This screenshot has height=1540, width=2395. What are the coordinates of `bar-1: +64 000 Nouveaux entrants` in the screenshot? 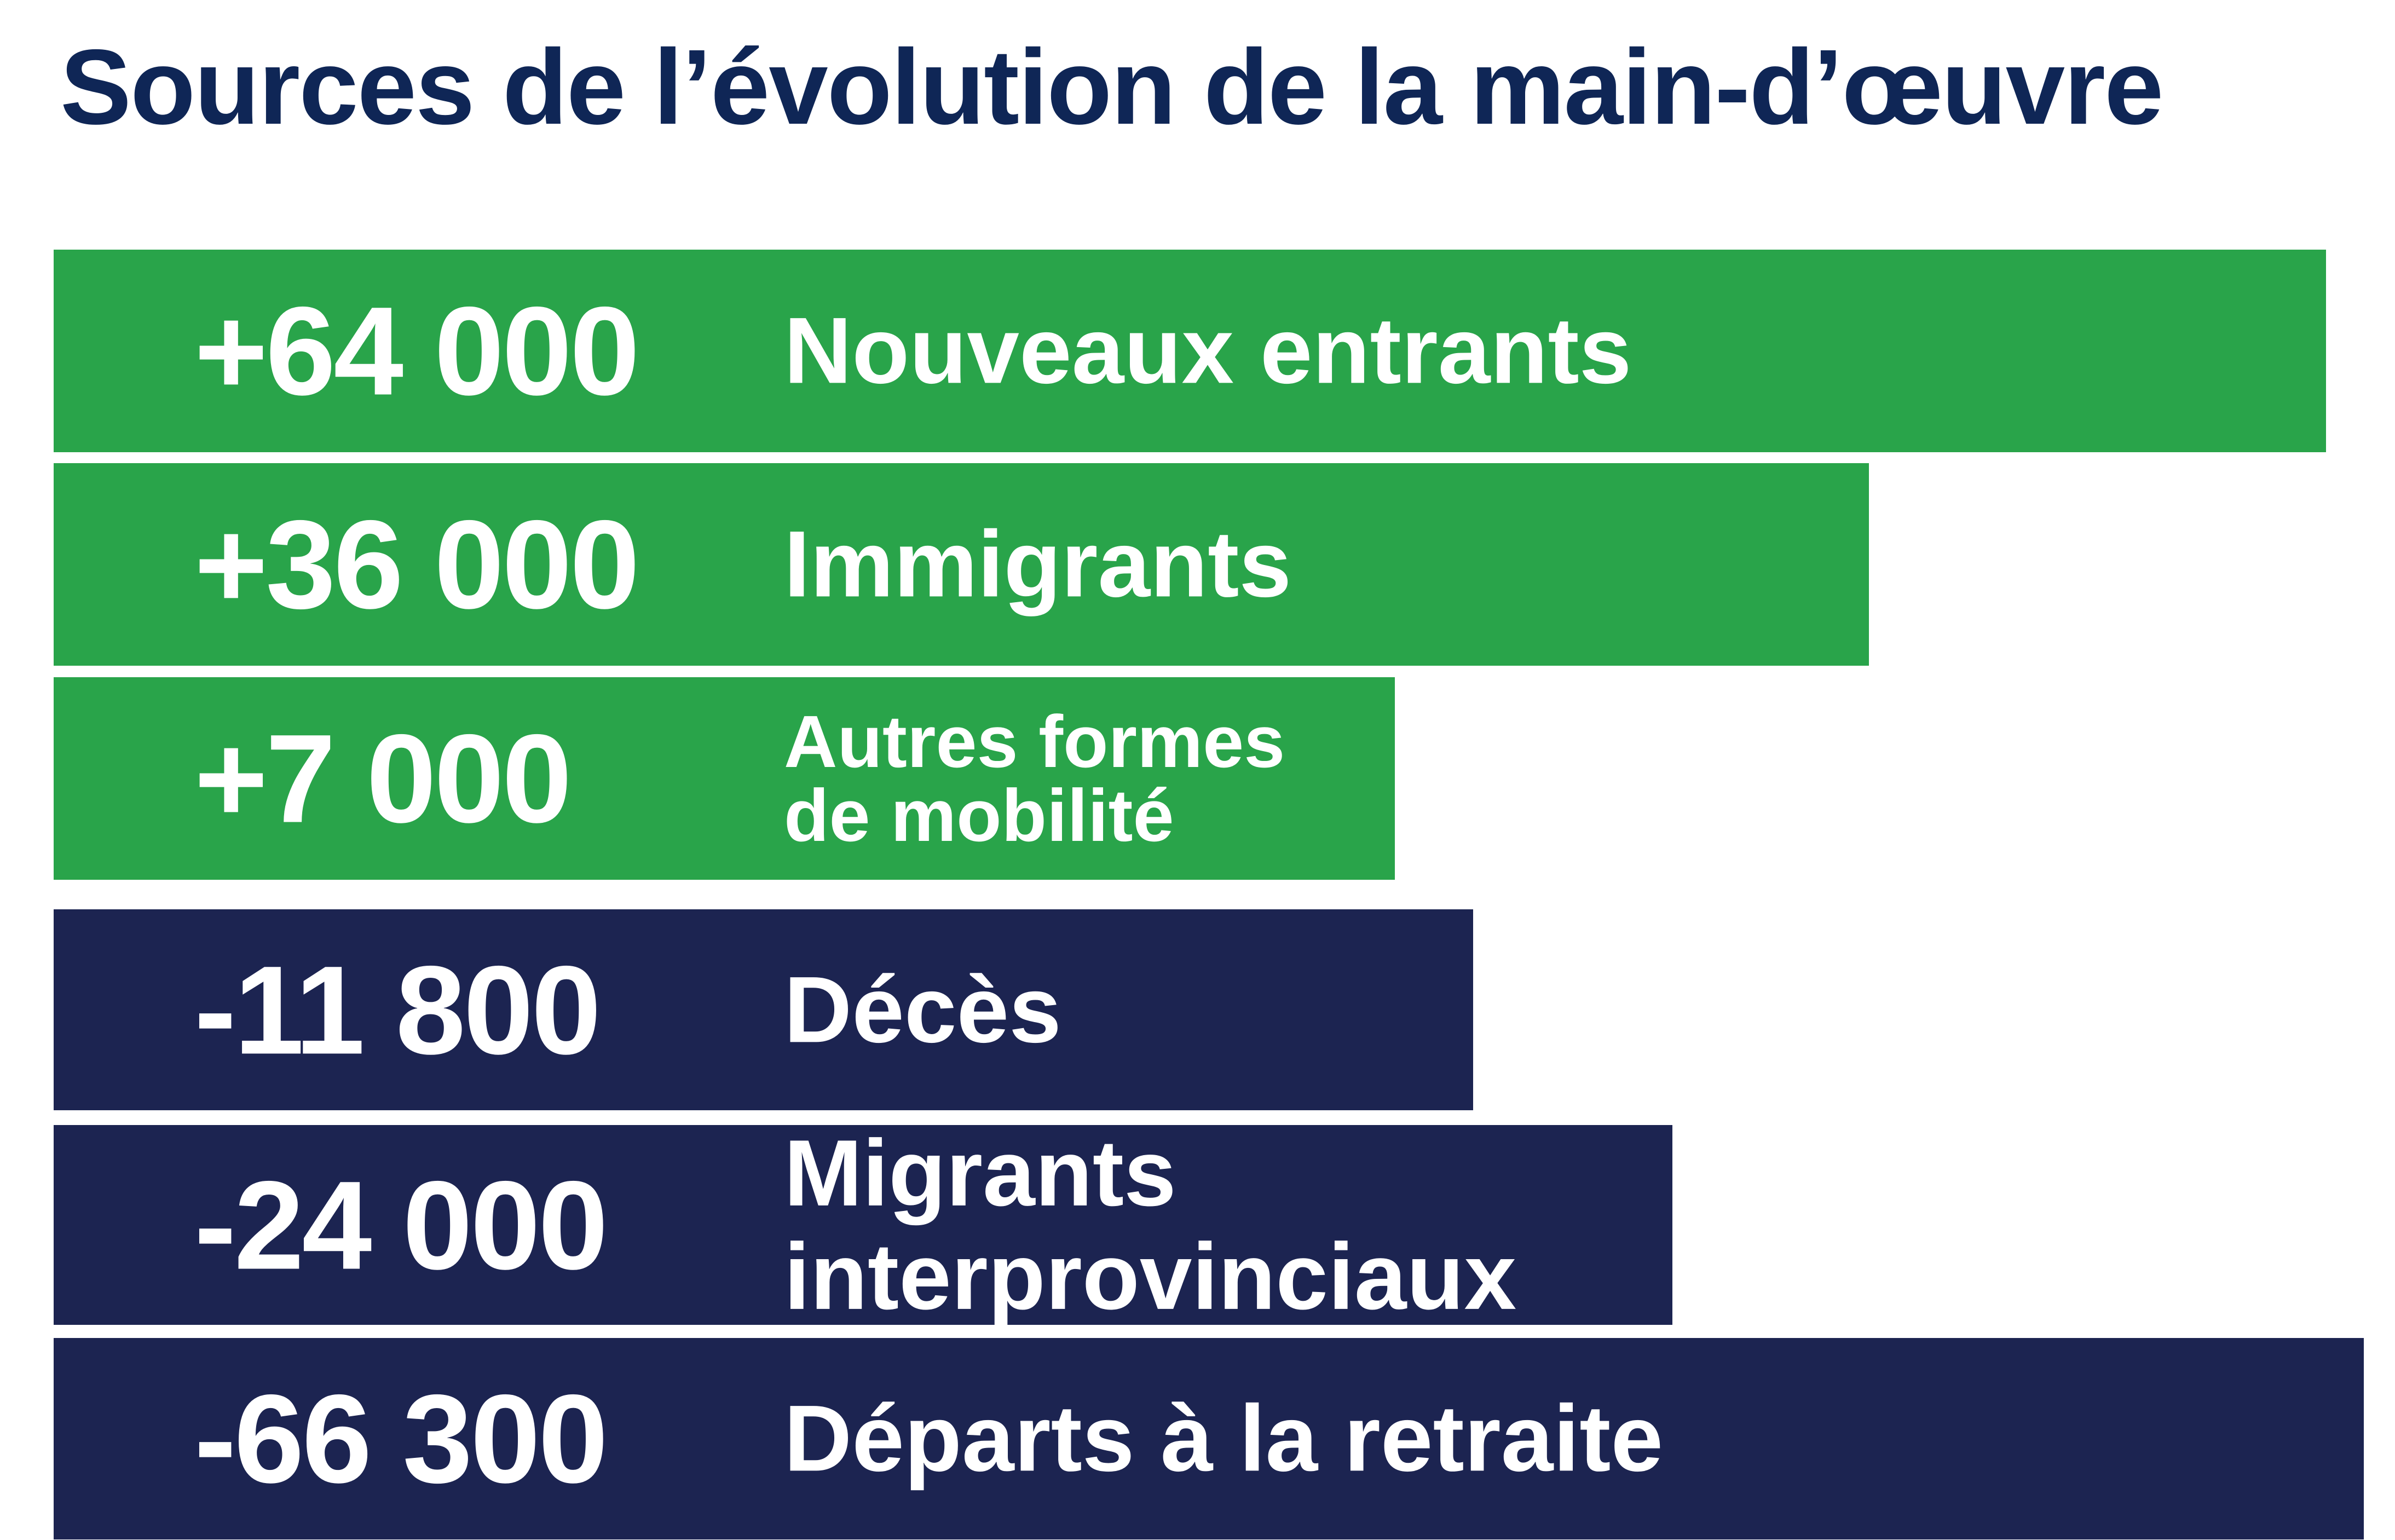 It's located at (1190, 351).